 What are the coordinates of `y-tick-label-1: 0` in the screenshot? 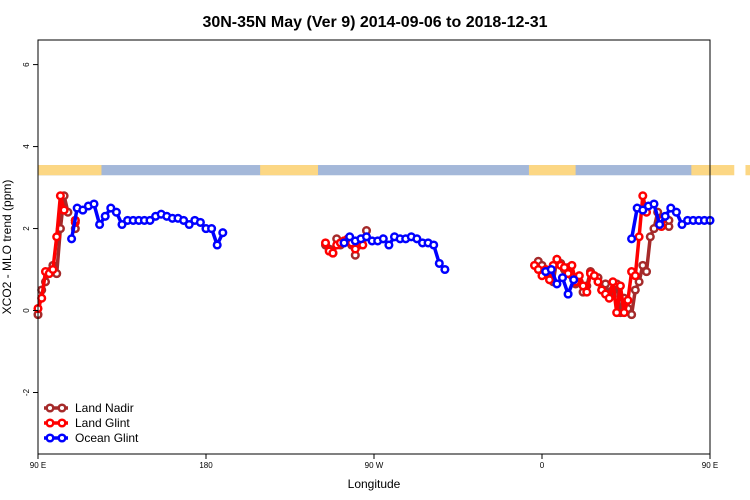 It's located at (26, 310).